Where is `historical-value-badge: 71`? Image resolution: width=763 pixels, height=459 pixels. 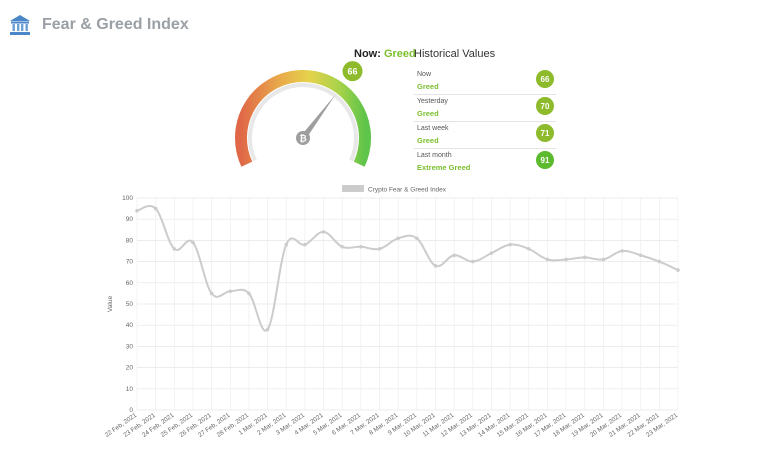
historical-value-badge: 71 is located at coordinates (545, 133).